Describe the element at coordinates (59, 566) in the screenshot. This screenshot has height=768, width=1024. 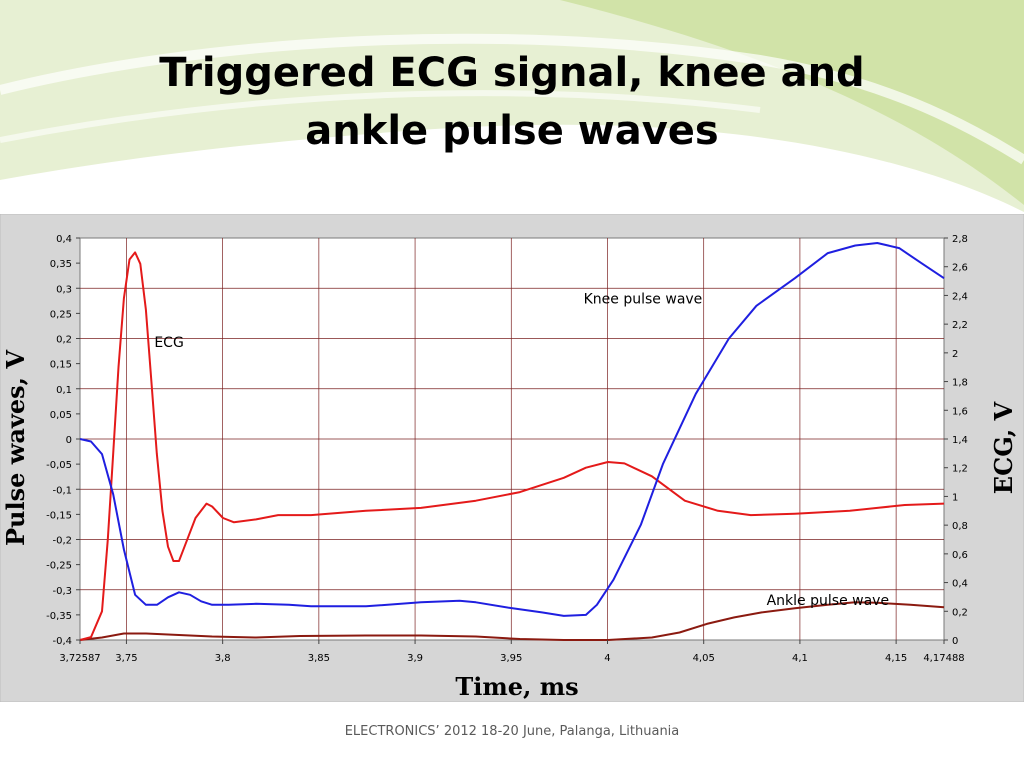
I see `y-left-tick-label: -0,25` at that location.